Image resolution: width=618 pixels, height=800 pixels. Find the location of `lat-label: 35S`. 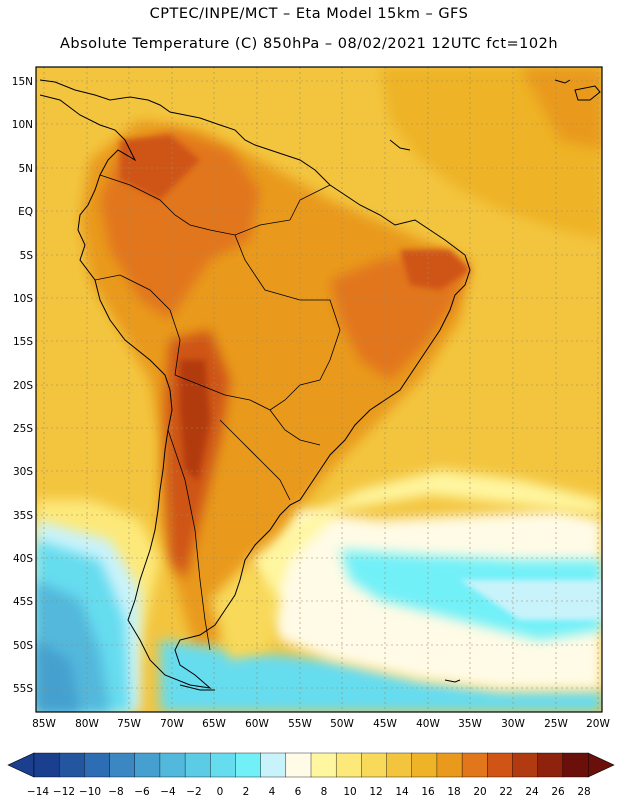

lat-label: 35S is located at coordinates (23, 516).